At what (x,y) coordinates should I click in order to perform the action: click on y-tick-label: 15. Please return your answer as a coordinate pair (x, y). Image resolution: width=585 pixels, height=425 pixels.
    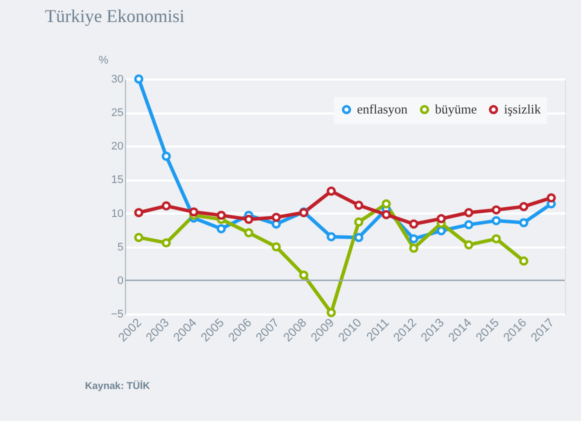
    Looking at the image, I should click on (117, 180).